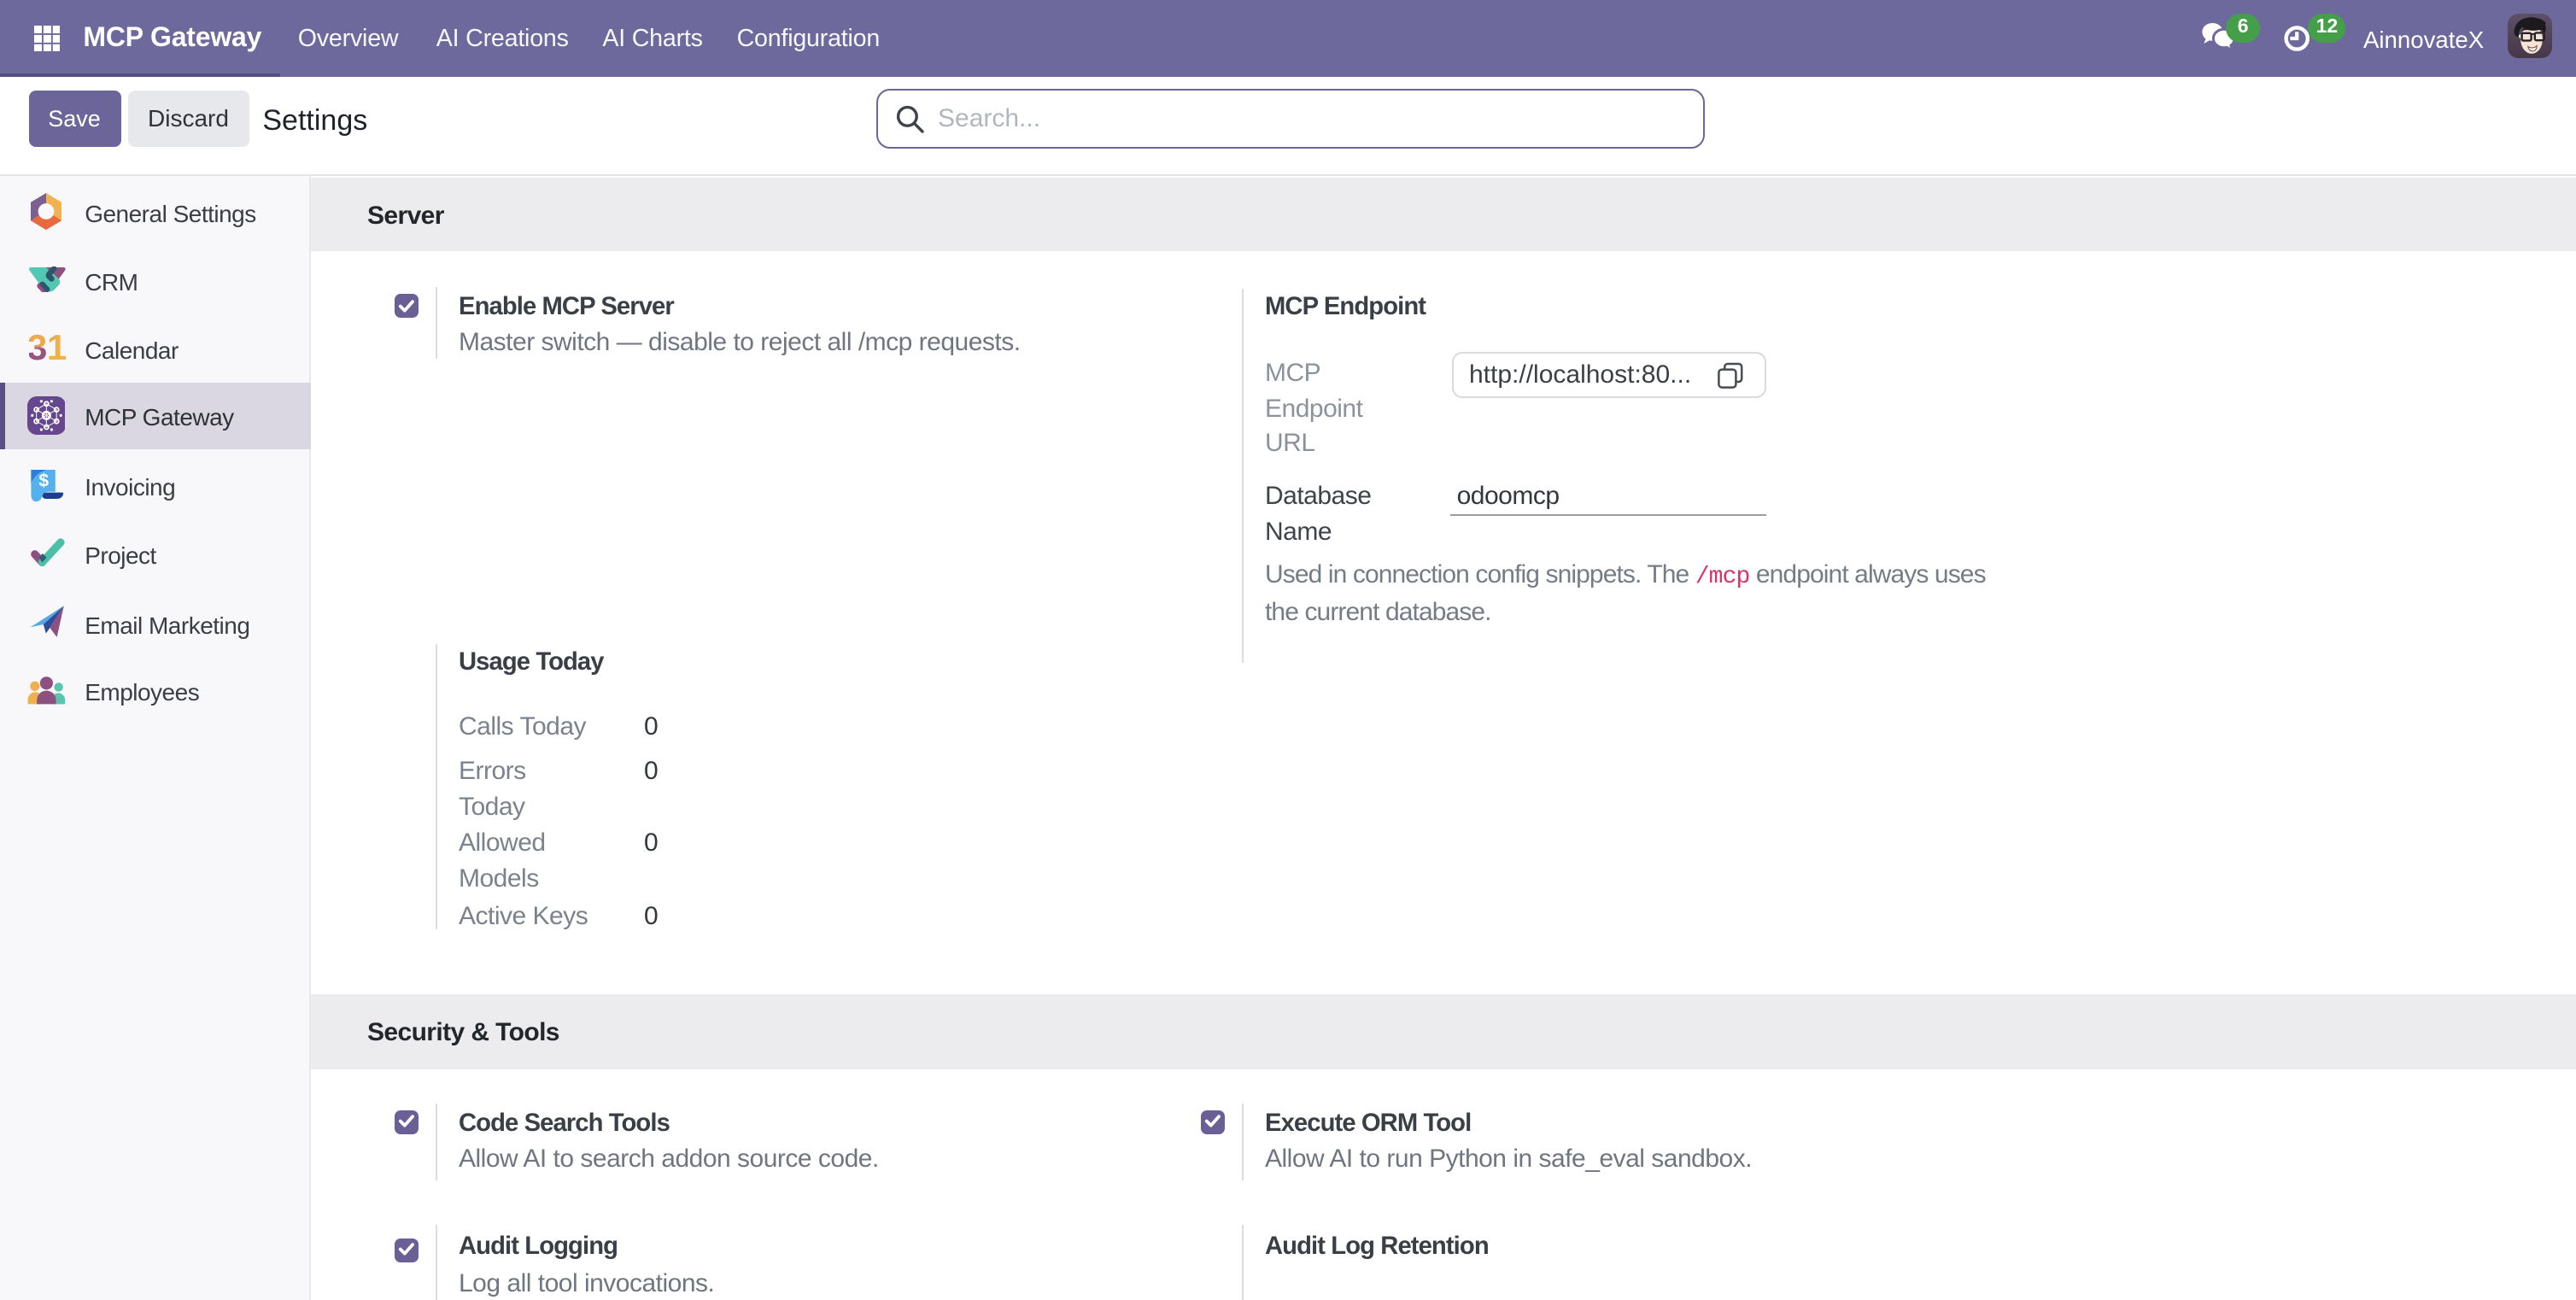 The height and width of the screenshot is (1300, 2576). I want to click on svg-text: 3, so click(38, 346).